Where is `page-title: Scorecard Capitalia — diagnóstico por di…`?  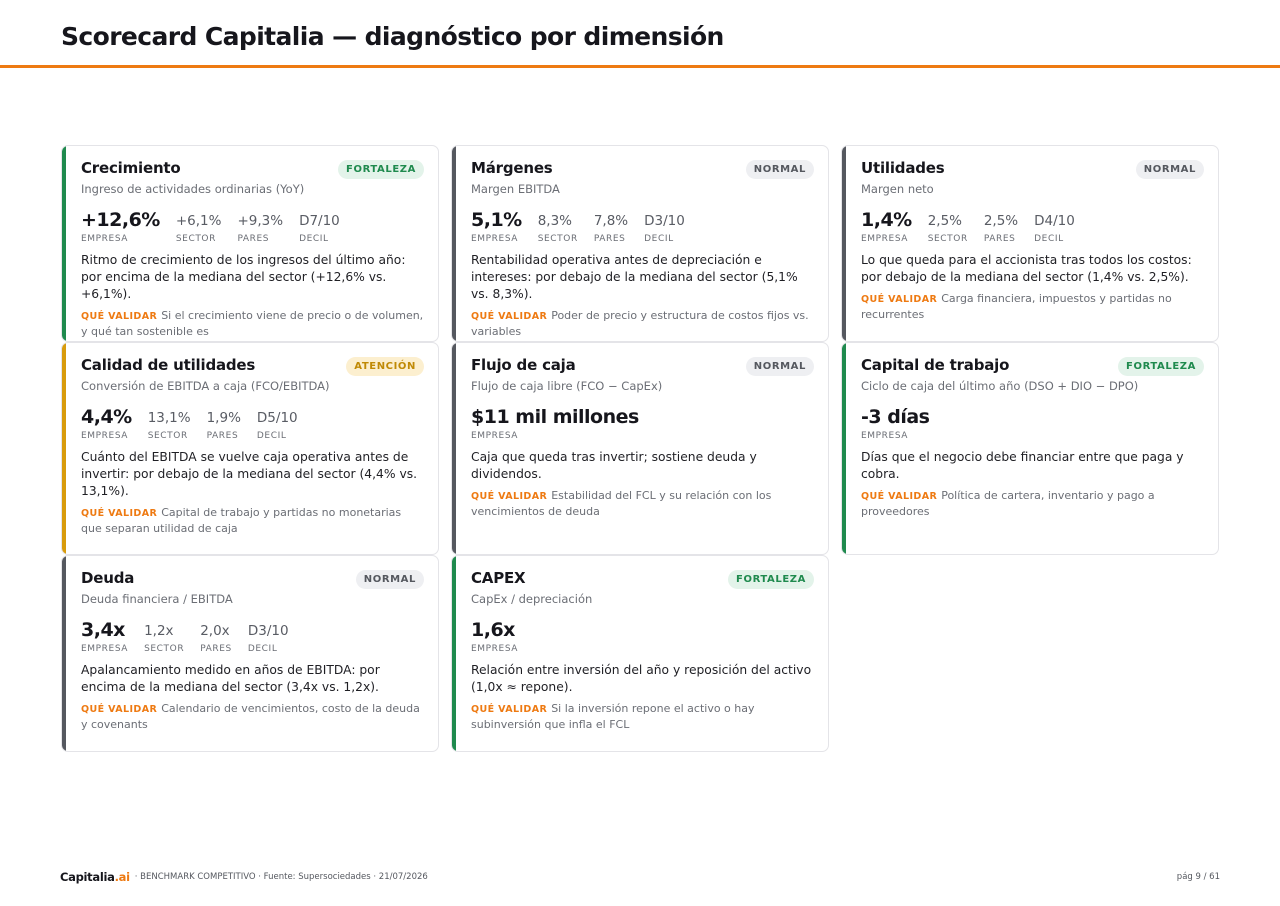
page-title: Scorecard Capitalia — diagnóstico por di… is located at coordinates (392, 36).